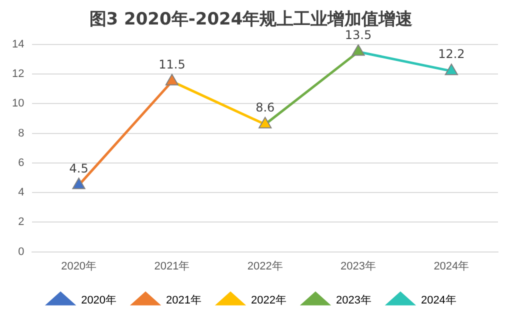 Image resolution: width=508 pixels, height=320 pixels. Describe the element at coordinates (18, 44) in the screenshot. I see `y-tick-label: 14` at that location.